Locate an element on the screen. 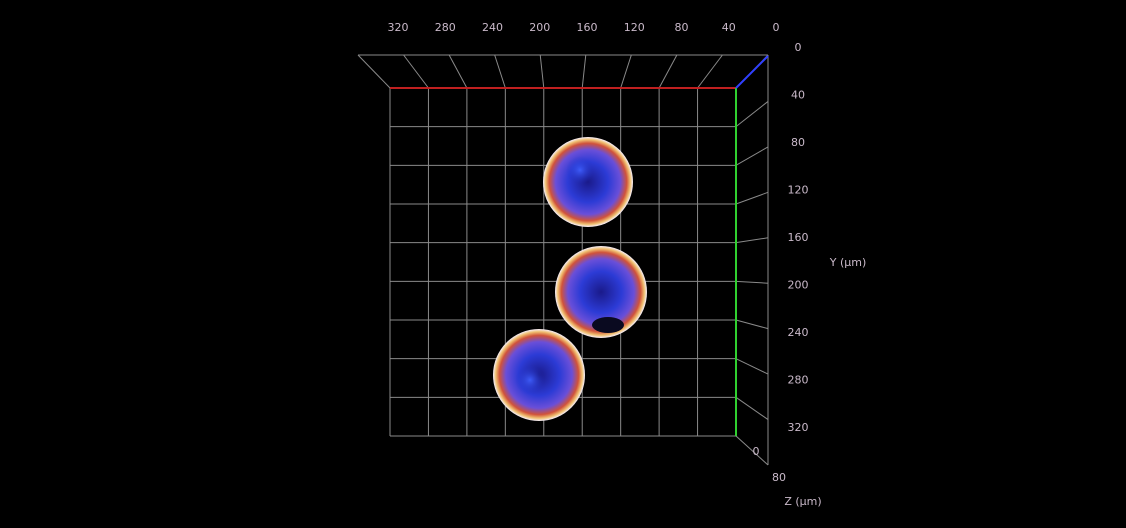 The width and height of the screenshot is (1126, 528). right-tick-label: 120 is located at coordinates (798, 190).